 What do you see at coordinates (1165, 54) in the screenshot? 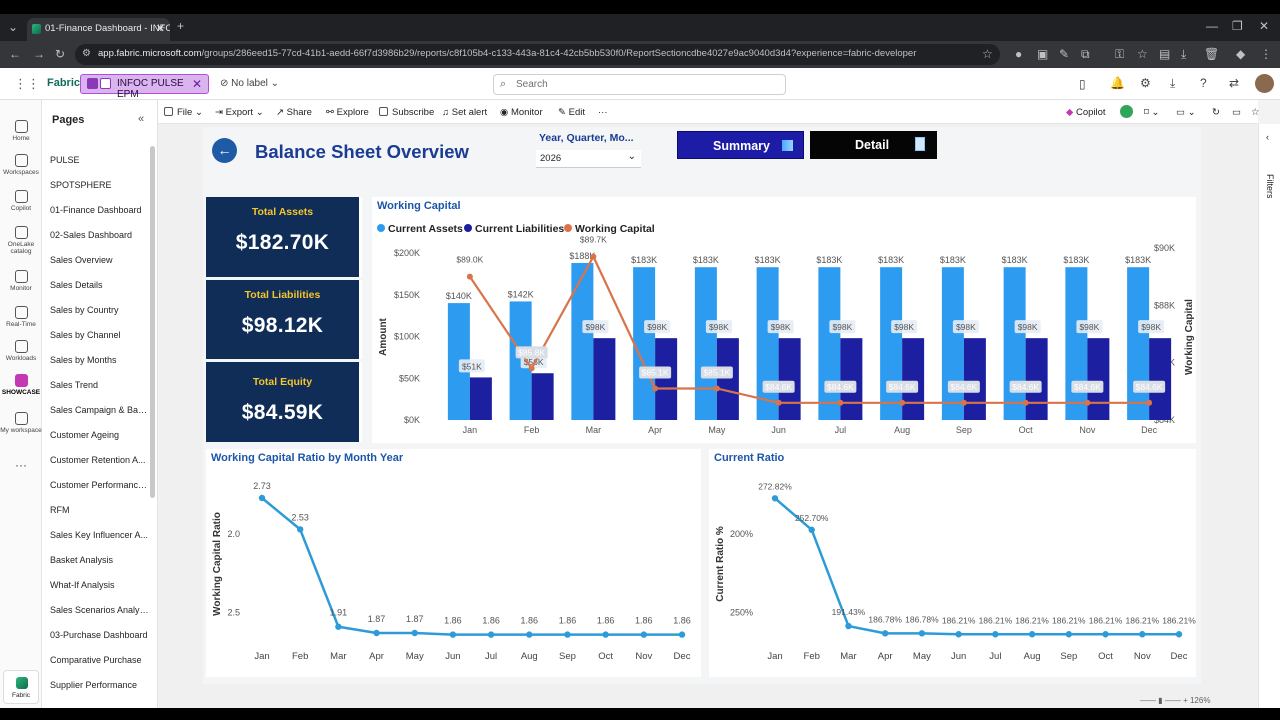
I see `collections-icon: ▤` at bounding box center [1165, 54].